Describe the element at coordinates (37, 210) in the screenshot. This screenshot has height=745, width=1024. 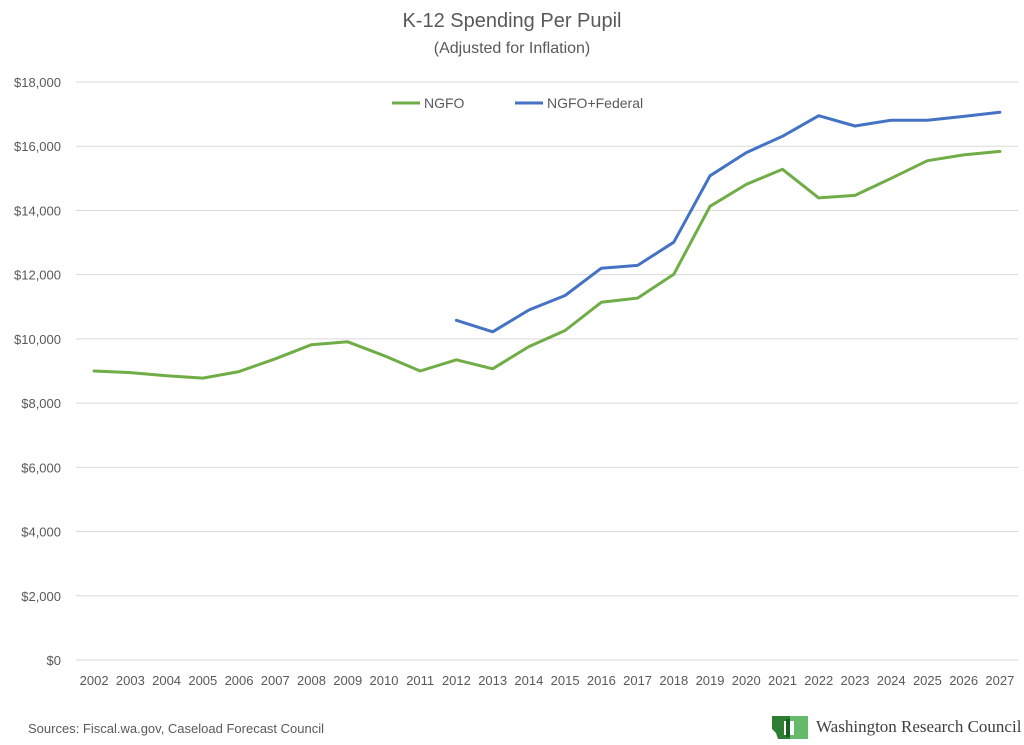
I see `y-tick-label: $14,000` at that location.